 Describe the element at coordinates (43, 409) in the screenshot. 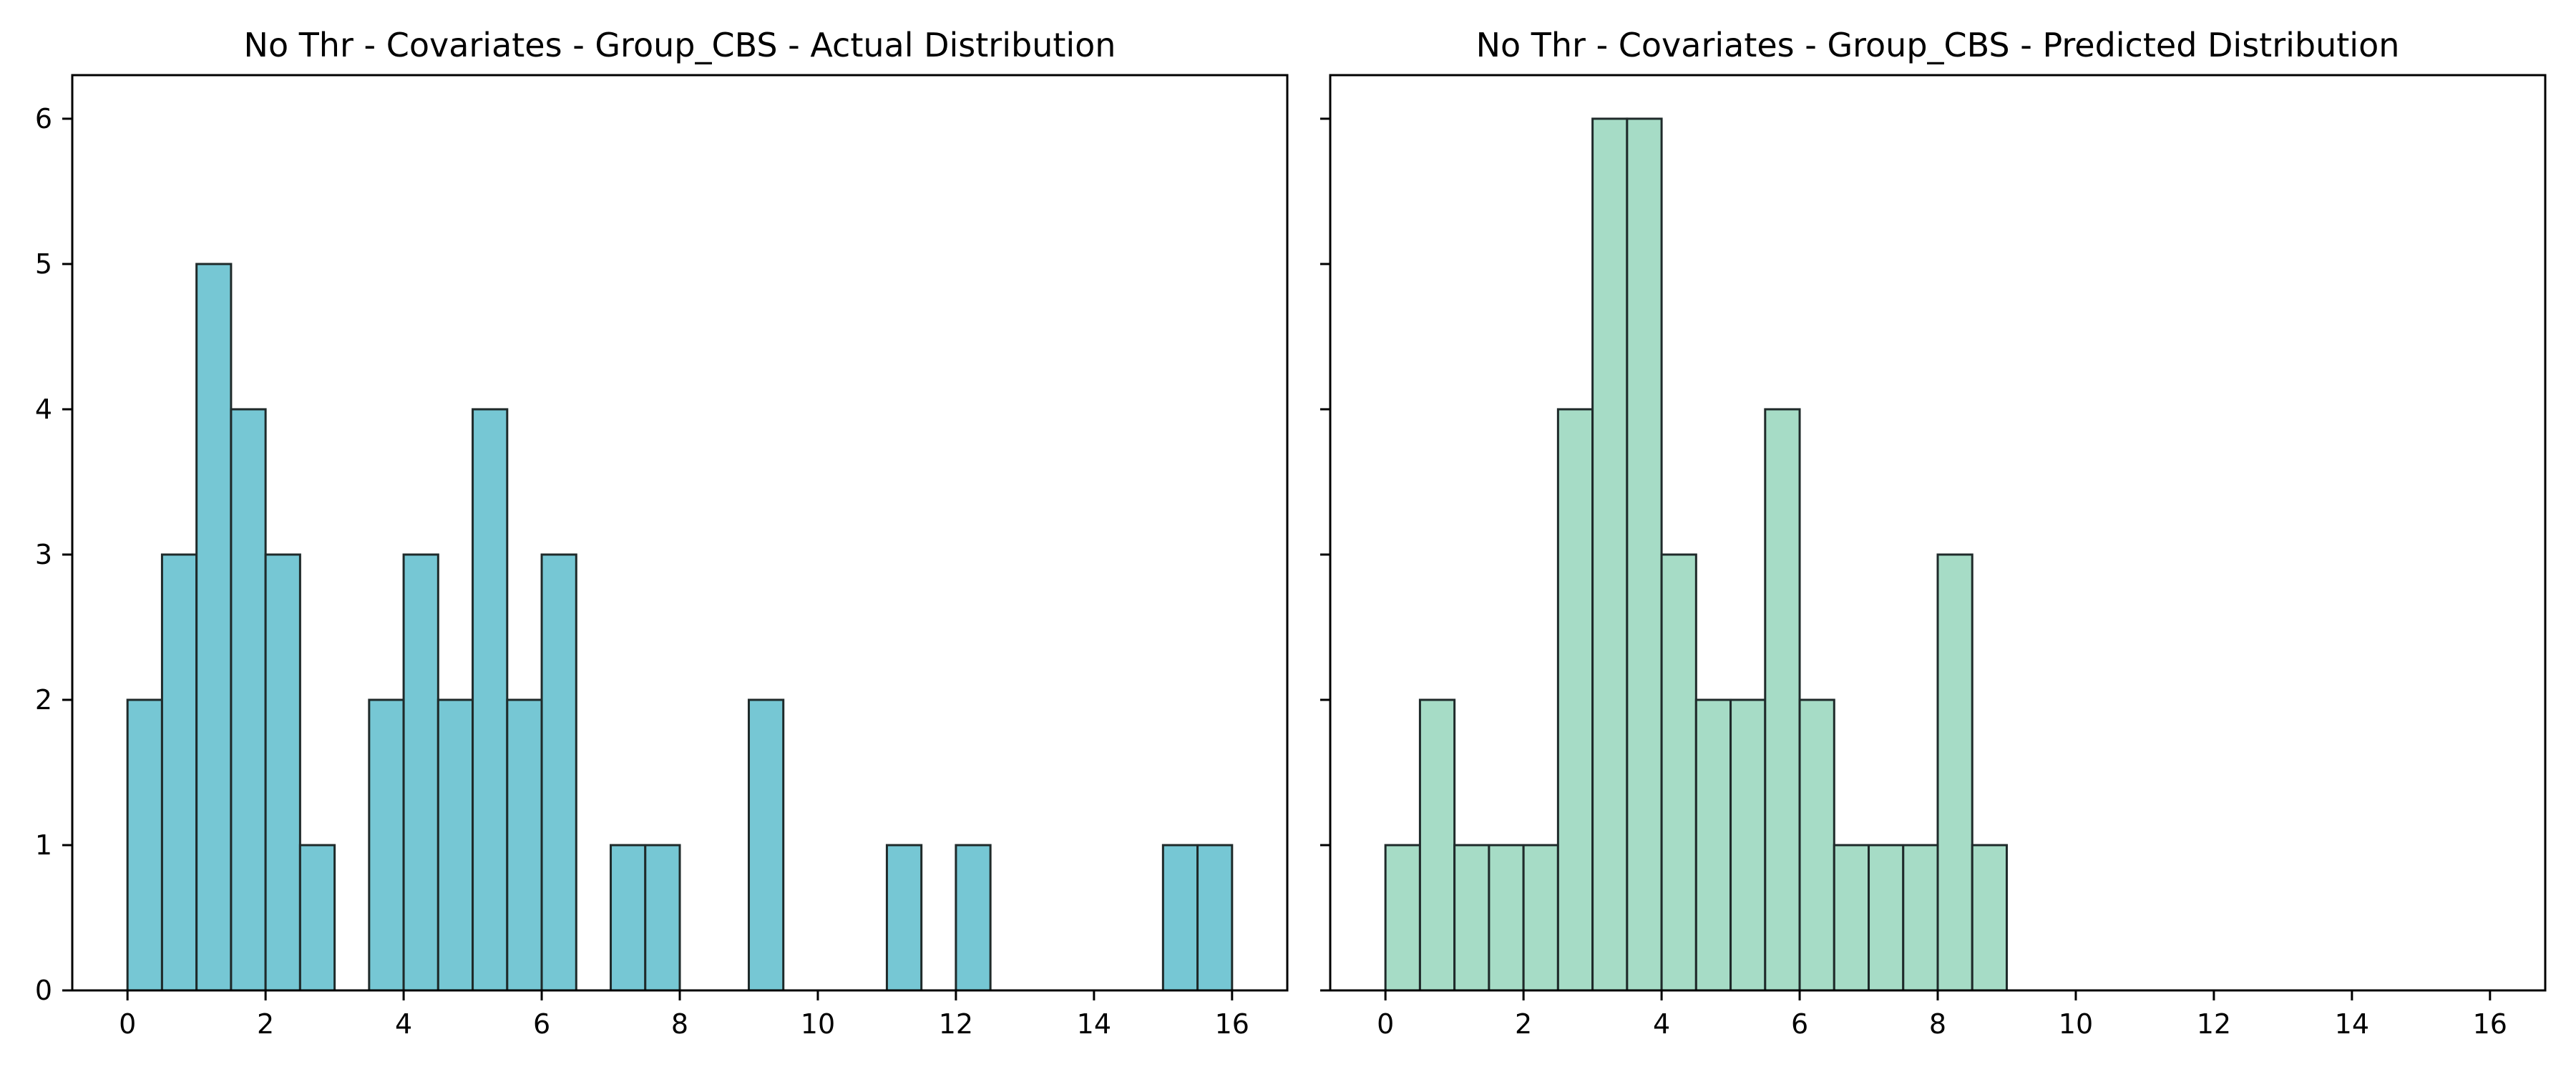

I see `y-tick-label: 4` at that location.